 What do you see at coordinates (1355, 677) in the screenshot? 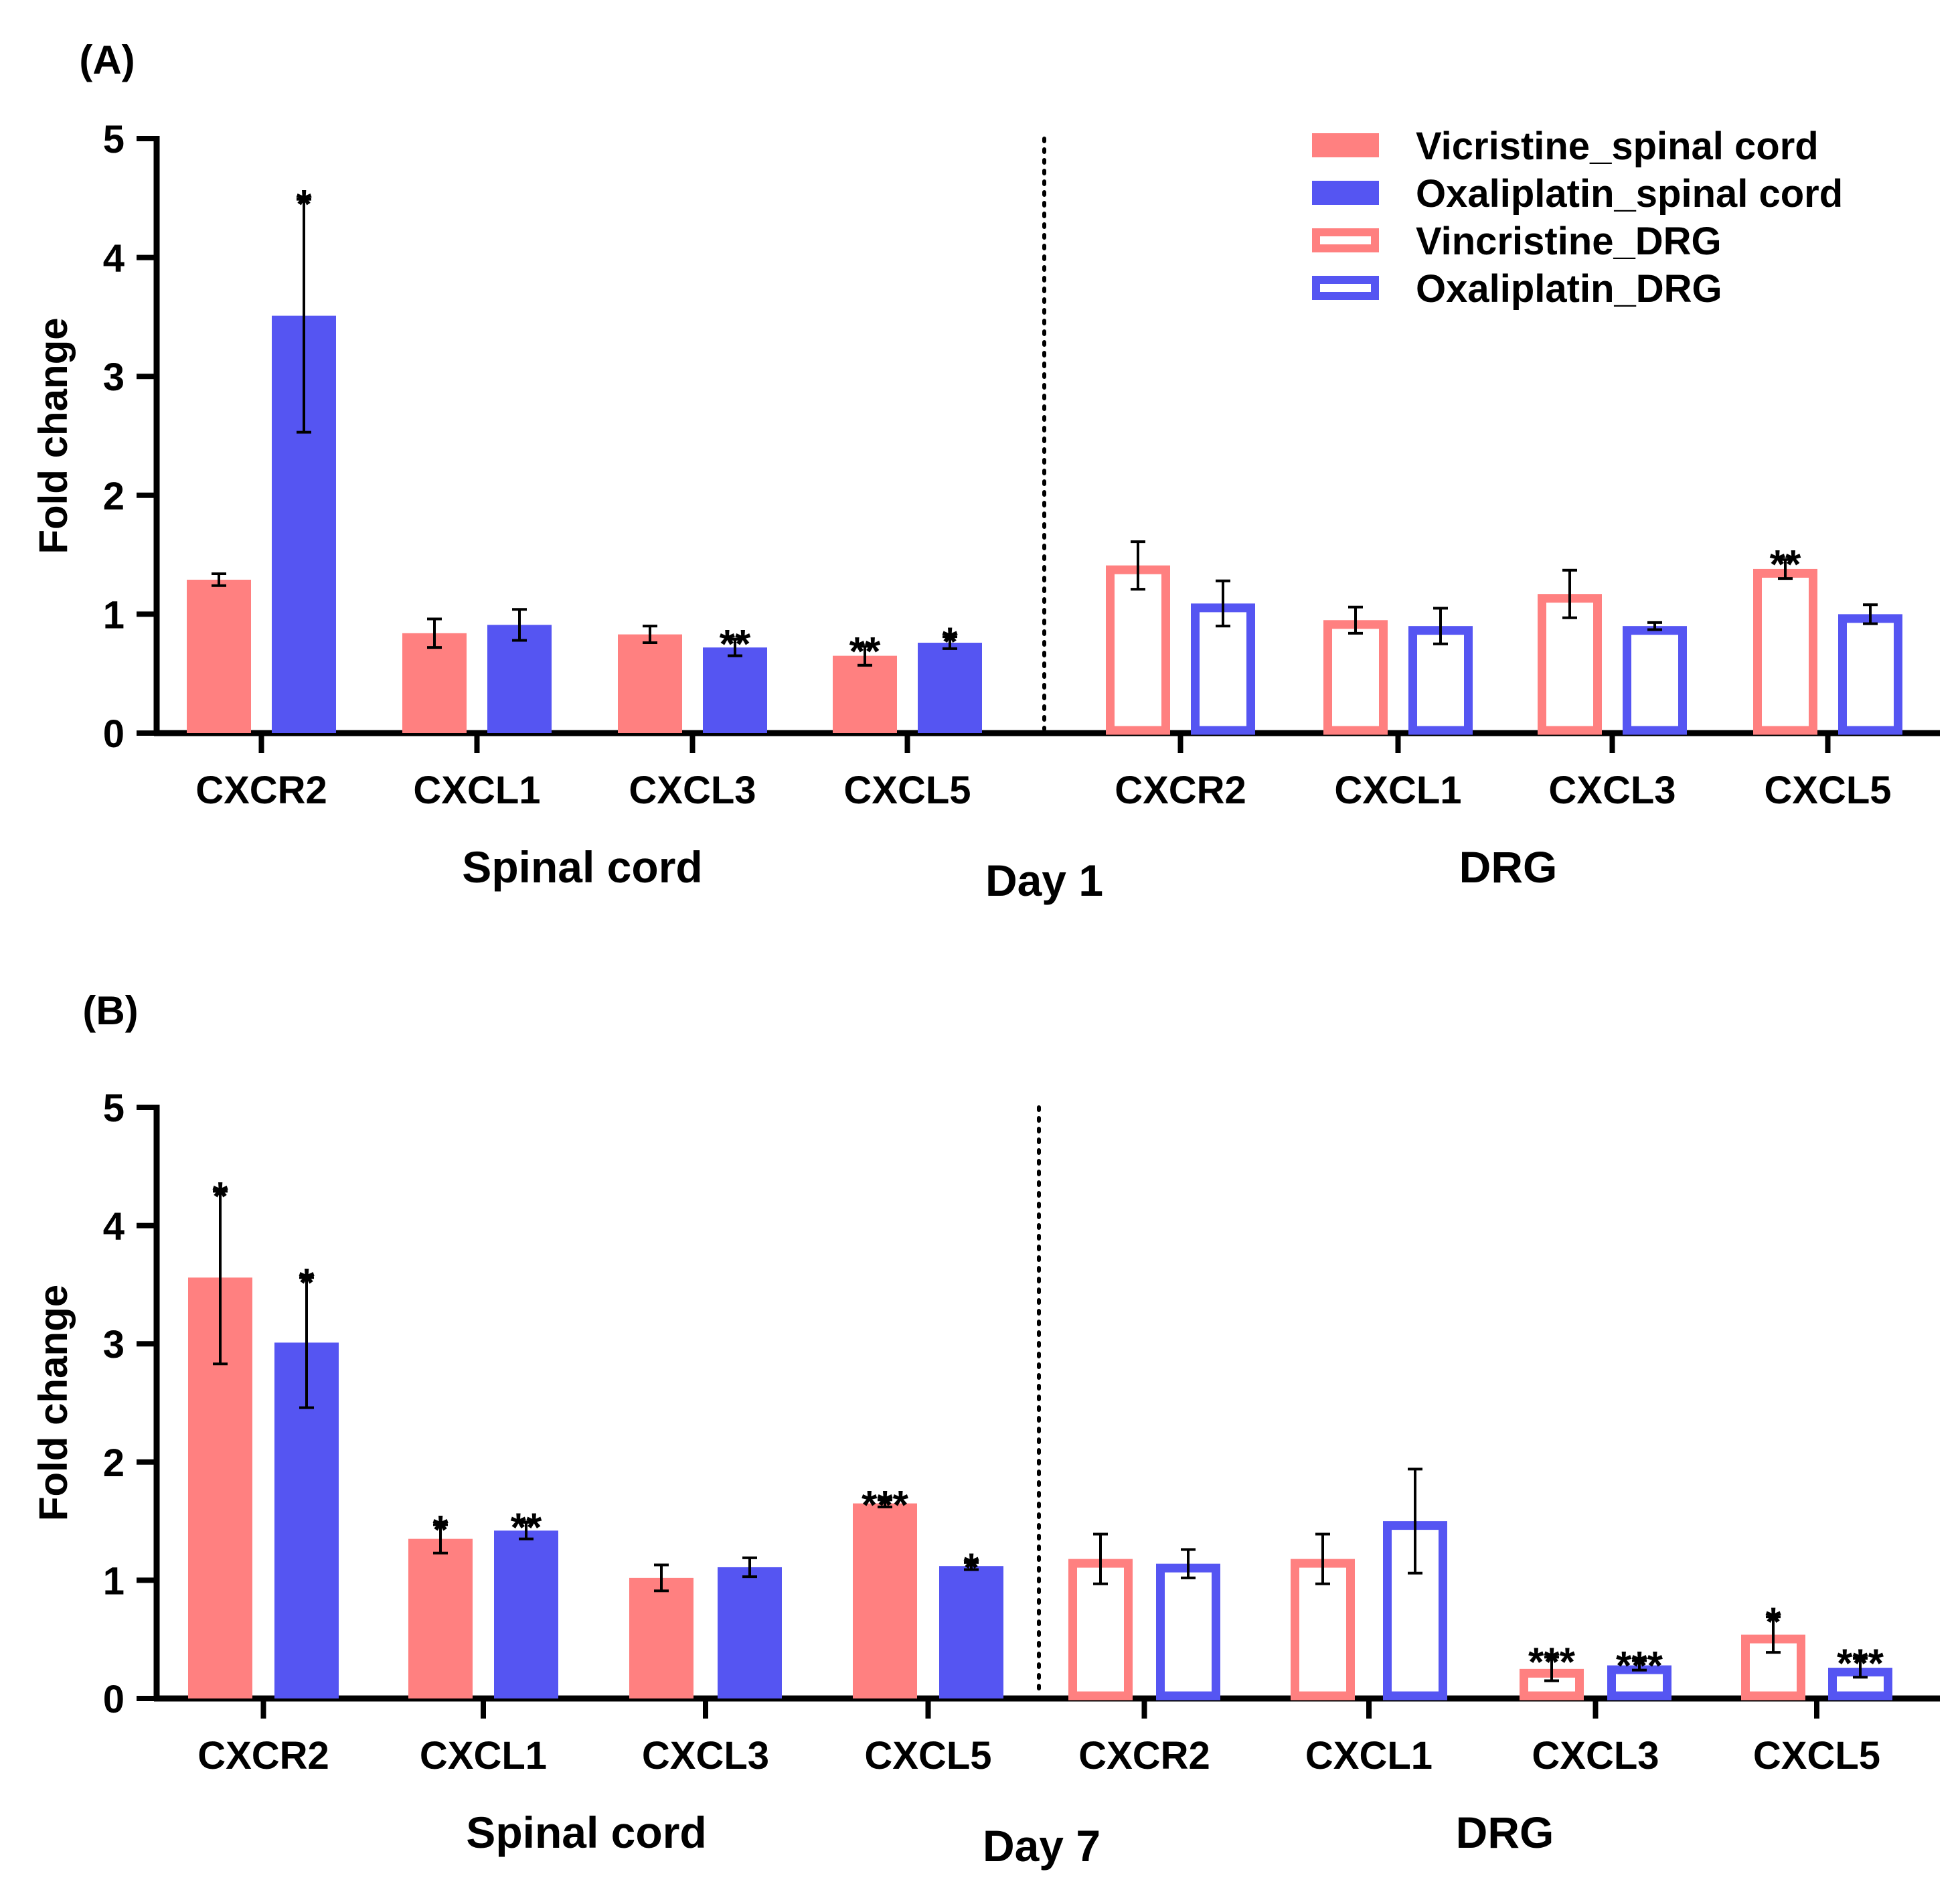
I see `bar-vincristine-drg-cxcl1` at bounding box center [1355, 677].